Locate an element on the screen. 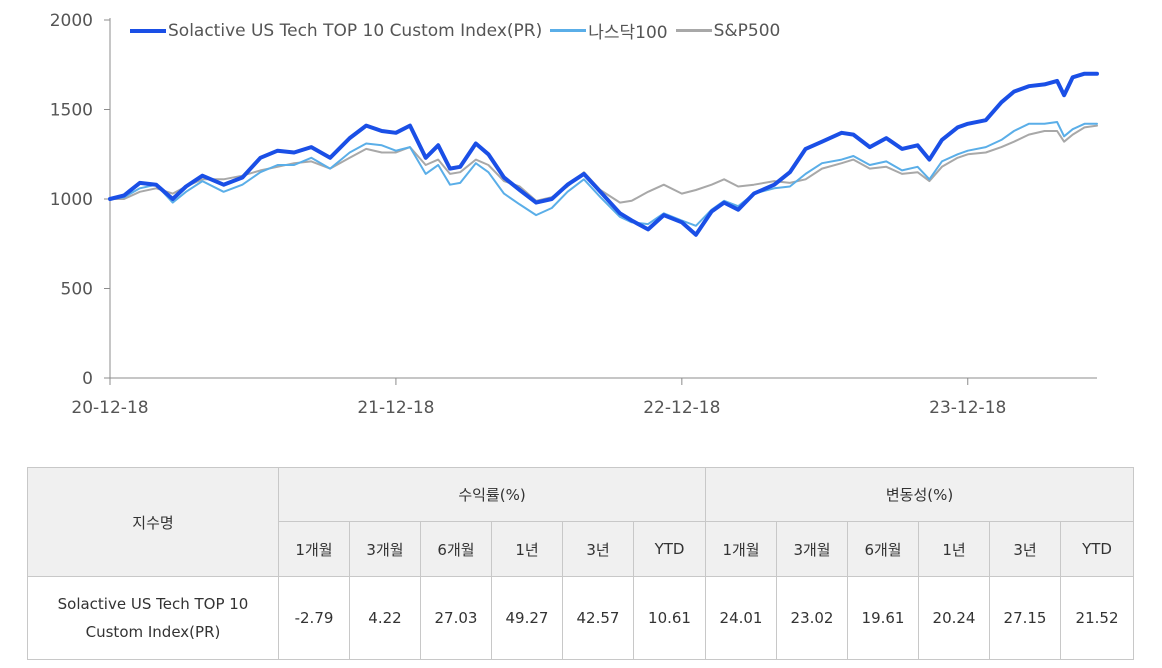 This screenshot has width=1162, height=668. y-axis: 0 500 1000 1500 2000 is located at coordinates (80, 200).